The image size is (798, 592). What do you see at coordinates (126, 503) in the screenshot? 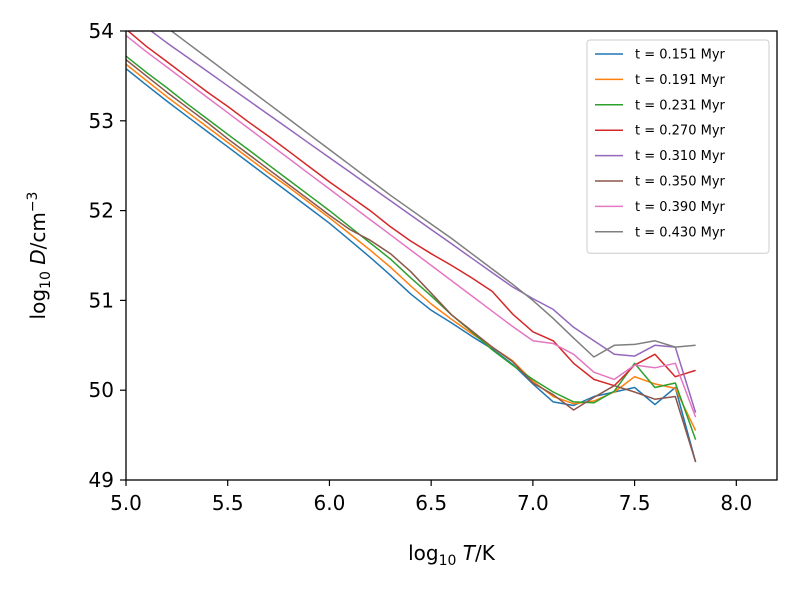
I see `x-tick-label: 5.0` at bounding box center [126, 503].